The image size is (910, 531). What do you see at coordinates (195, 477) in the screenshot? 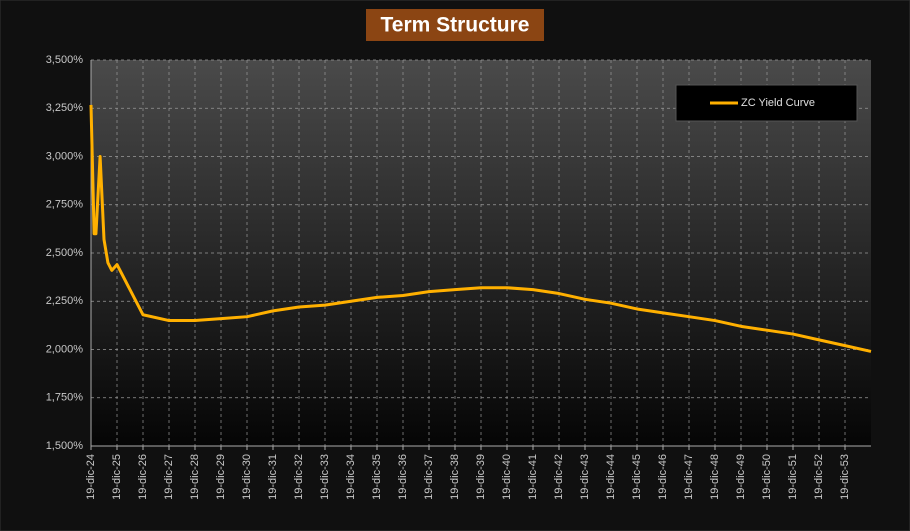
I see `x-tick-label: 19-dic-28` at bounding box center [195, 477].